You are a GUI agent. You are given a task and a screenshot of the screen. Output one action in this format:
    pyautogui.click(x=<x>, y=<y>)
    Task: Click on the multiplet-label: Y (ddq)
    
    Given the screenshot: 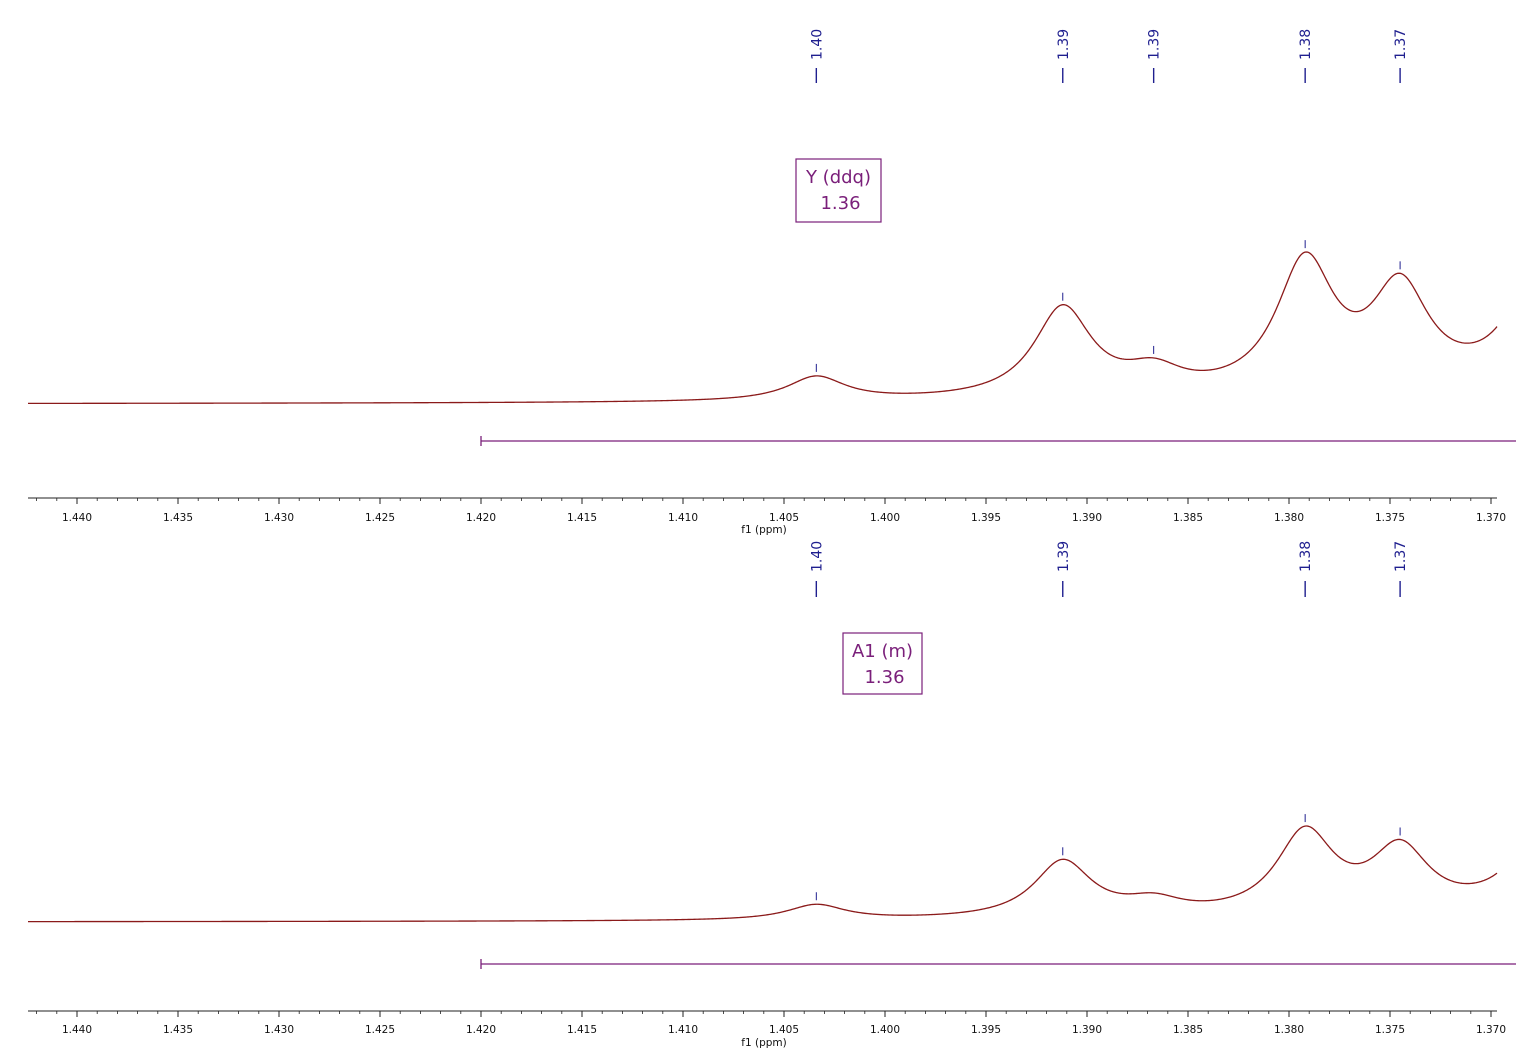 What is the action you would take?
    pyautogui.click(x=838, y=177)
    